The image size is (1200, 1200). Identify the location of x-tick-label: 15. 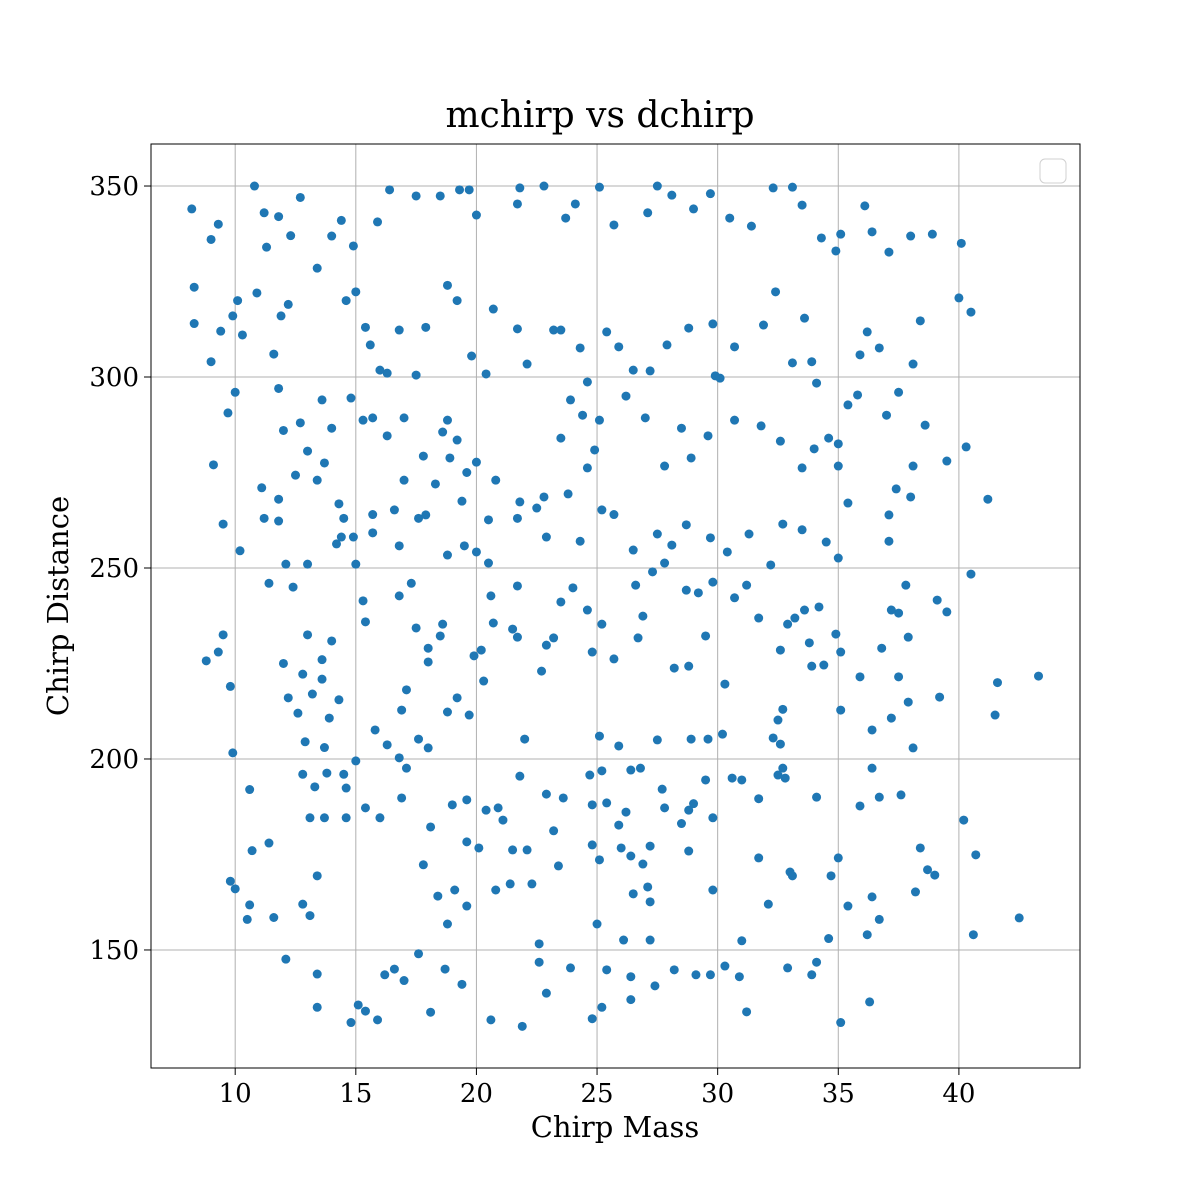
(355, 1094).